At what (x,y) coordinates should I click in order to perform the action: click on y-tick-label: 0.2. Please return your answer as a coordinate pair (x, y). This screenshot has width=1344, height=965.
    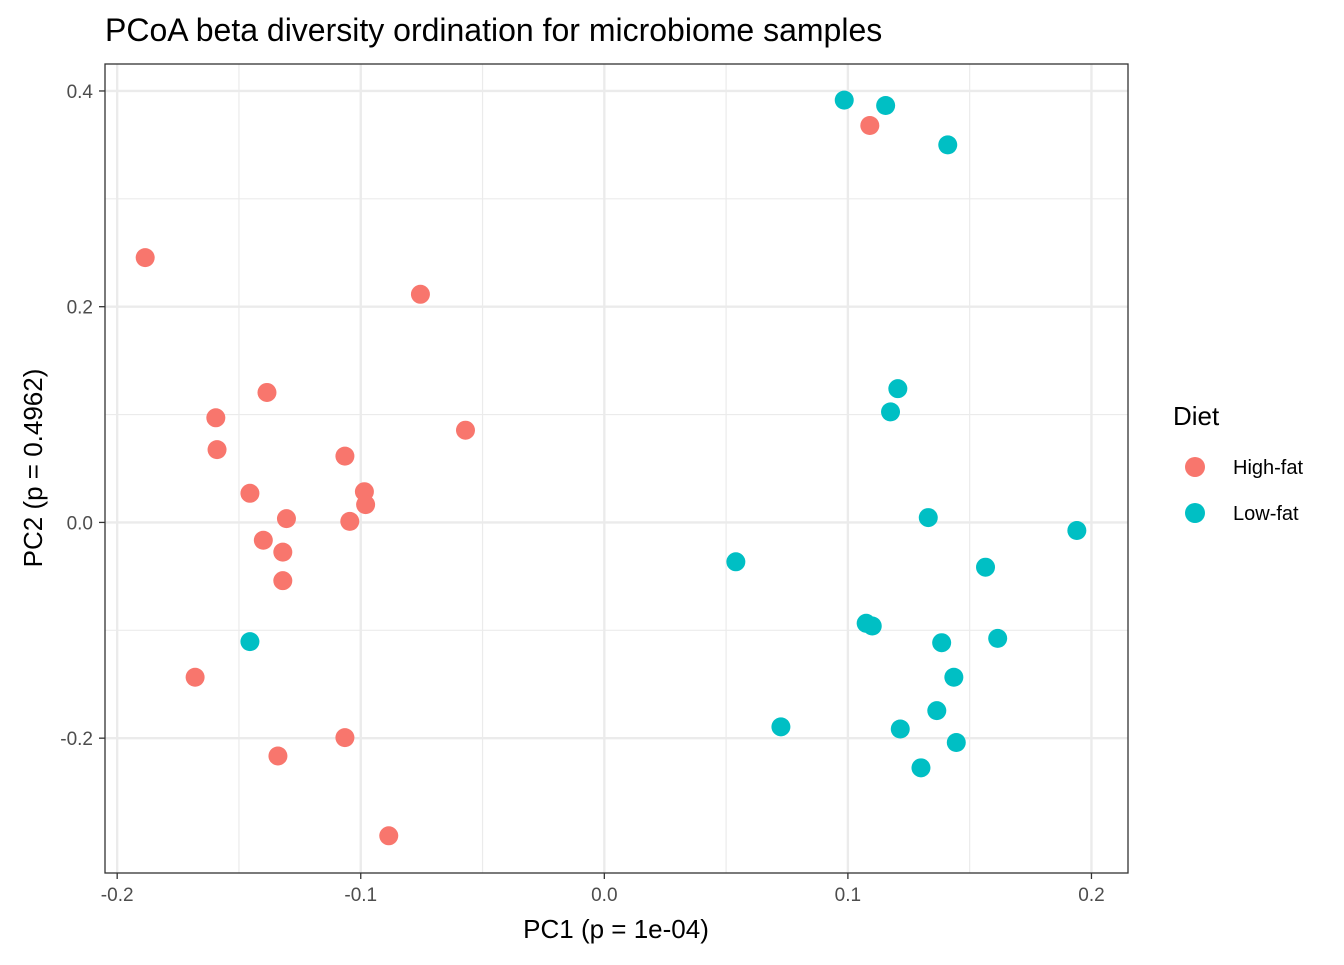
    Looking at the image, I should click on (80, 308).